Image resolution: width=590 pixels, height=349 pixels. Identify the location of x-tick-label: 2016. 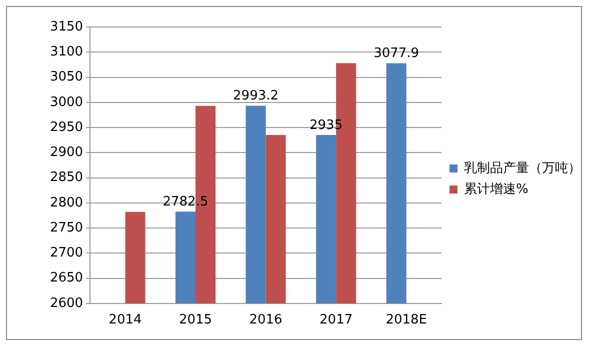
(265, 320).